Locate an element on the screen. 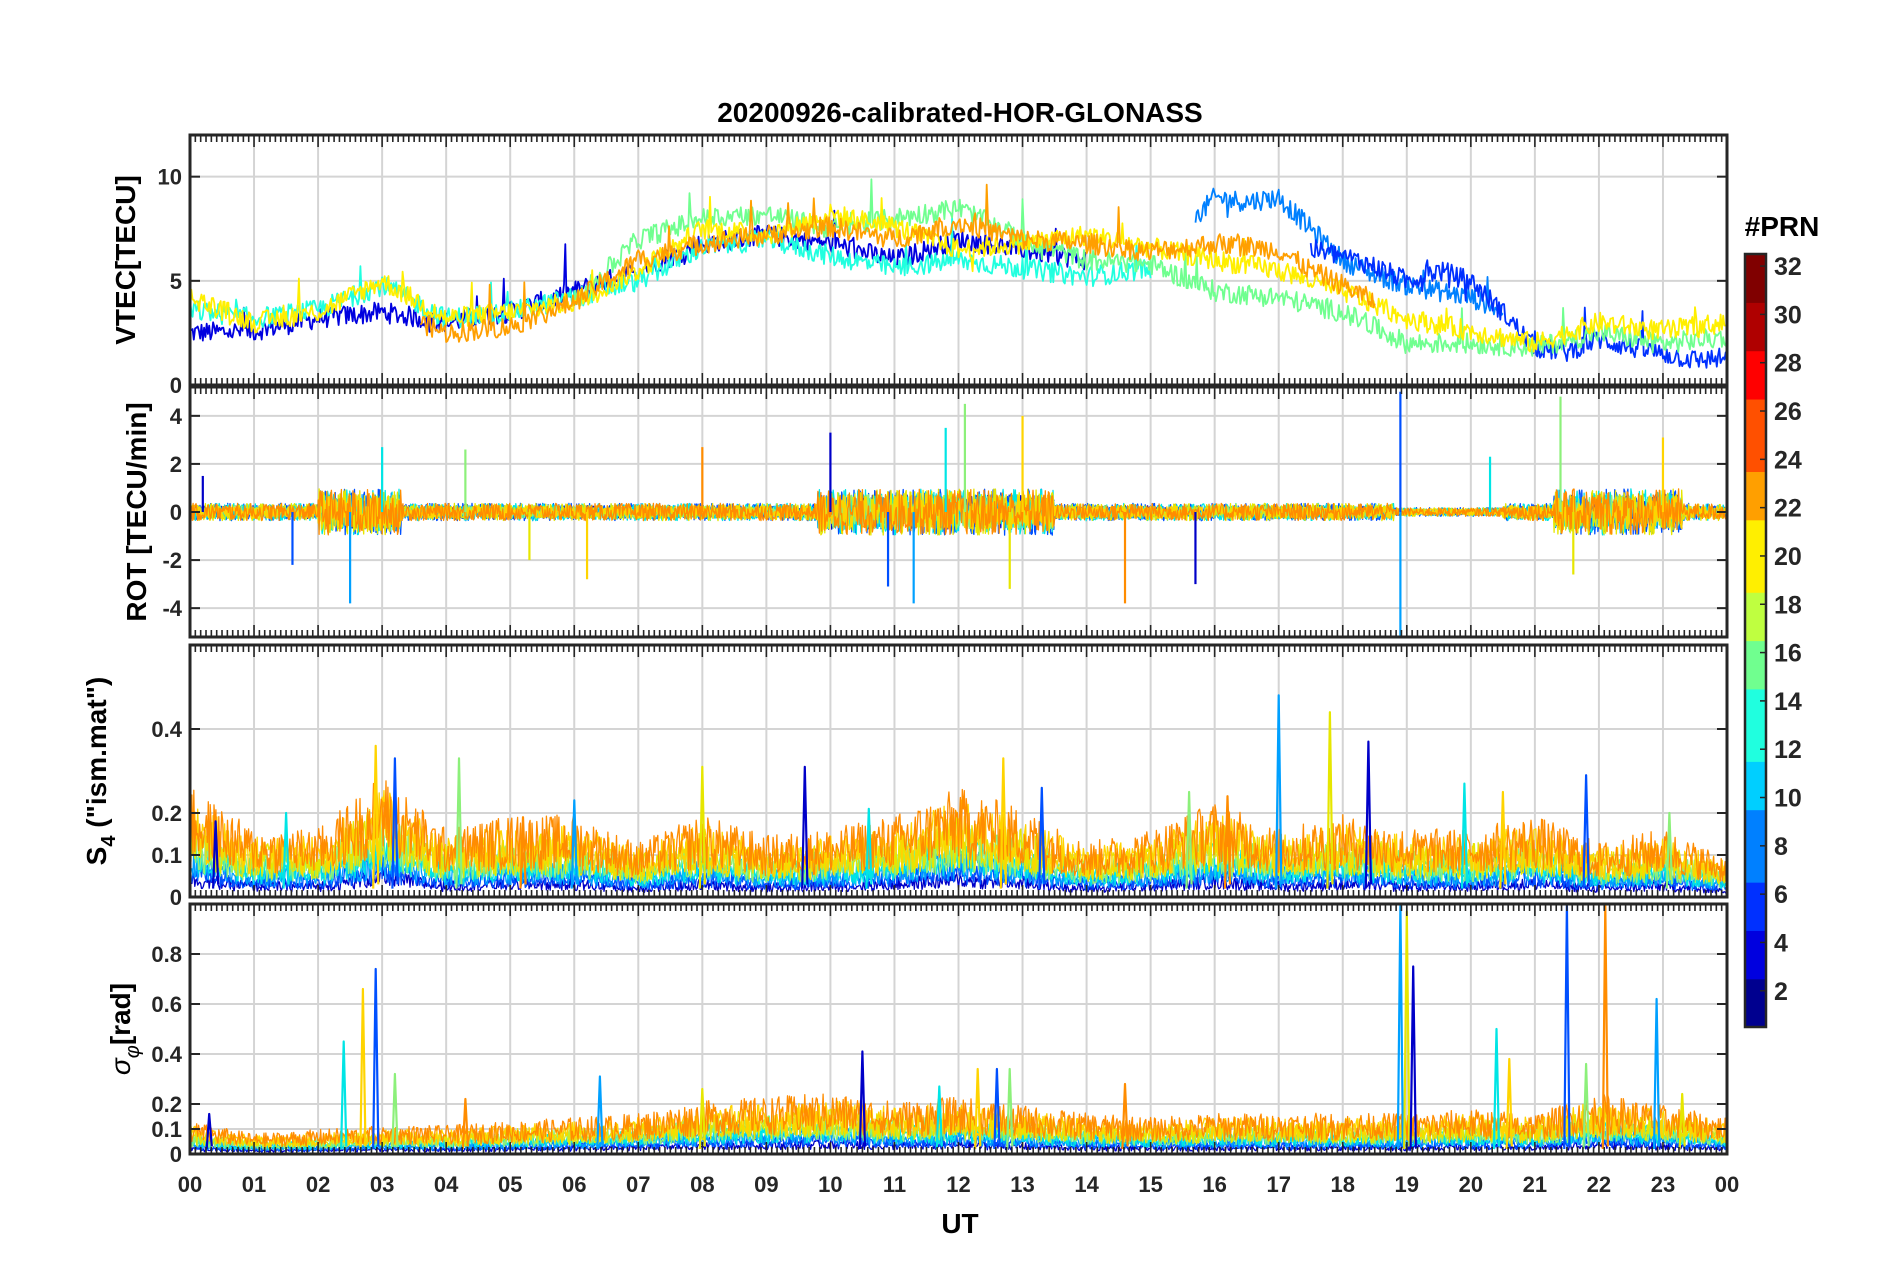 This screenshot has height=1272, width=1902. sigma_phi-trace is located at coordinates (958, 1120).